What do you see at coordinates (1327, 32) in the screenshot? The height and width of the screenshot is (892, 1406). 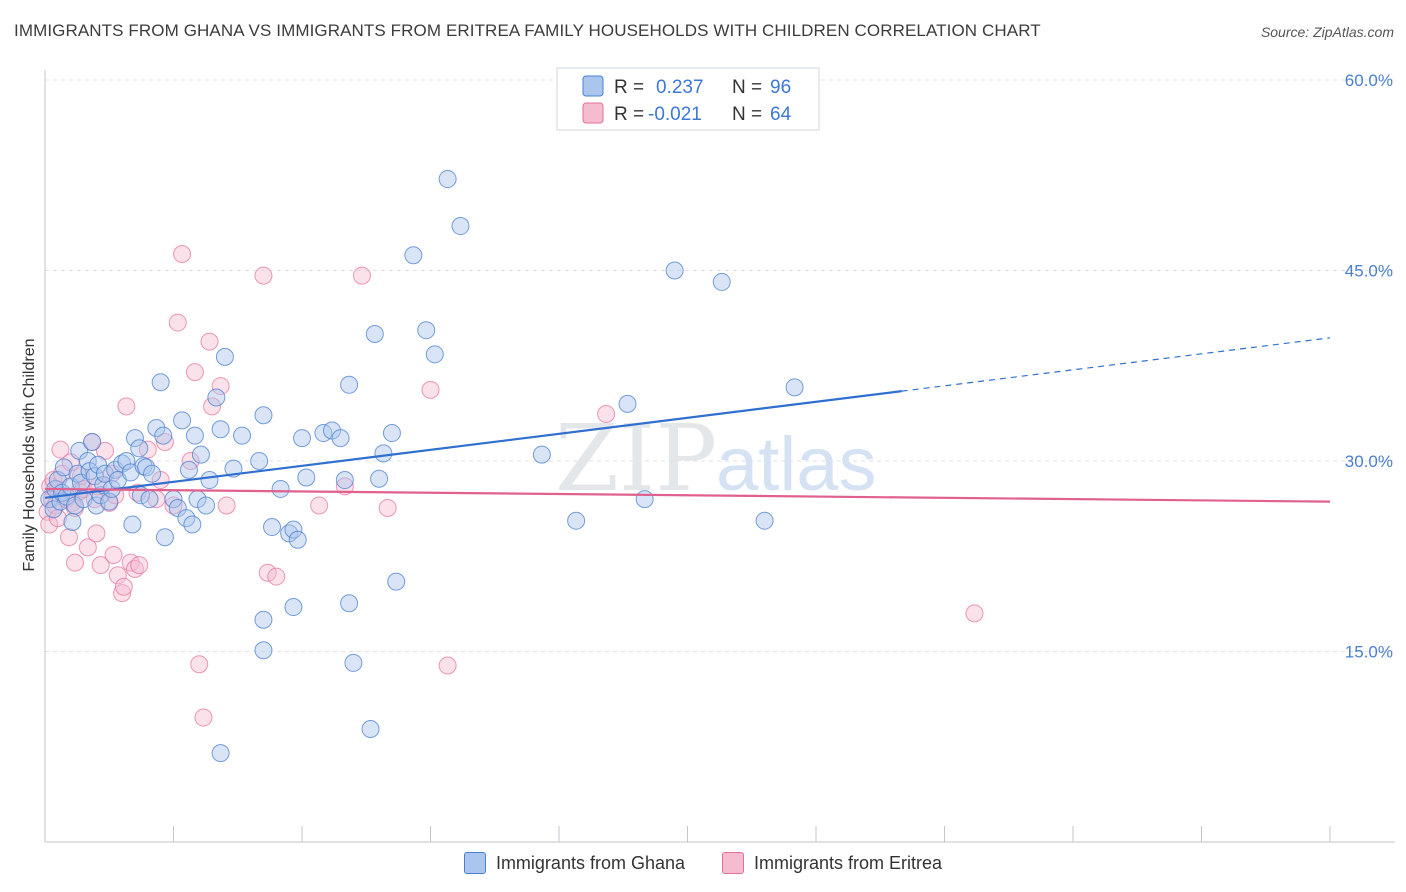 I see `source-credit: Source: ZipAtlas.com` at bounding box center [1327, 32].